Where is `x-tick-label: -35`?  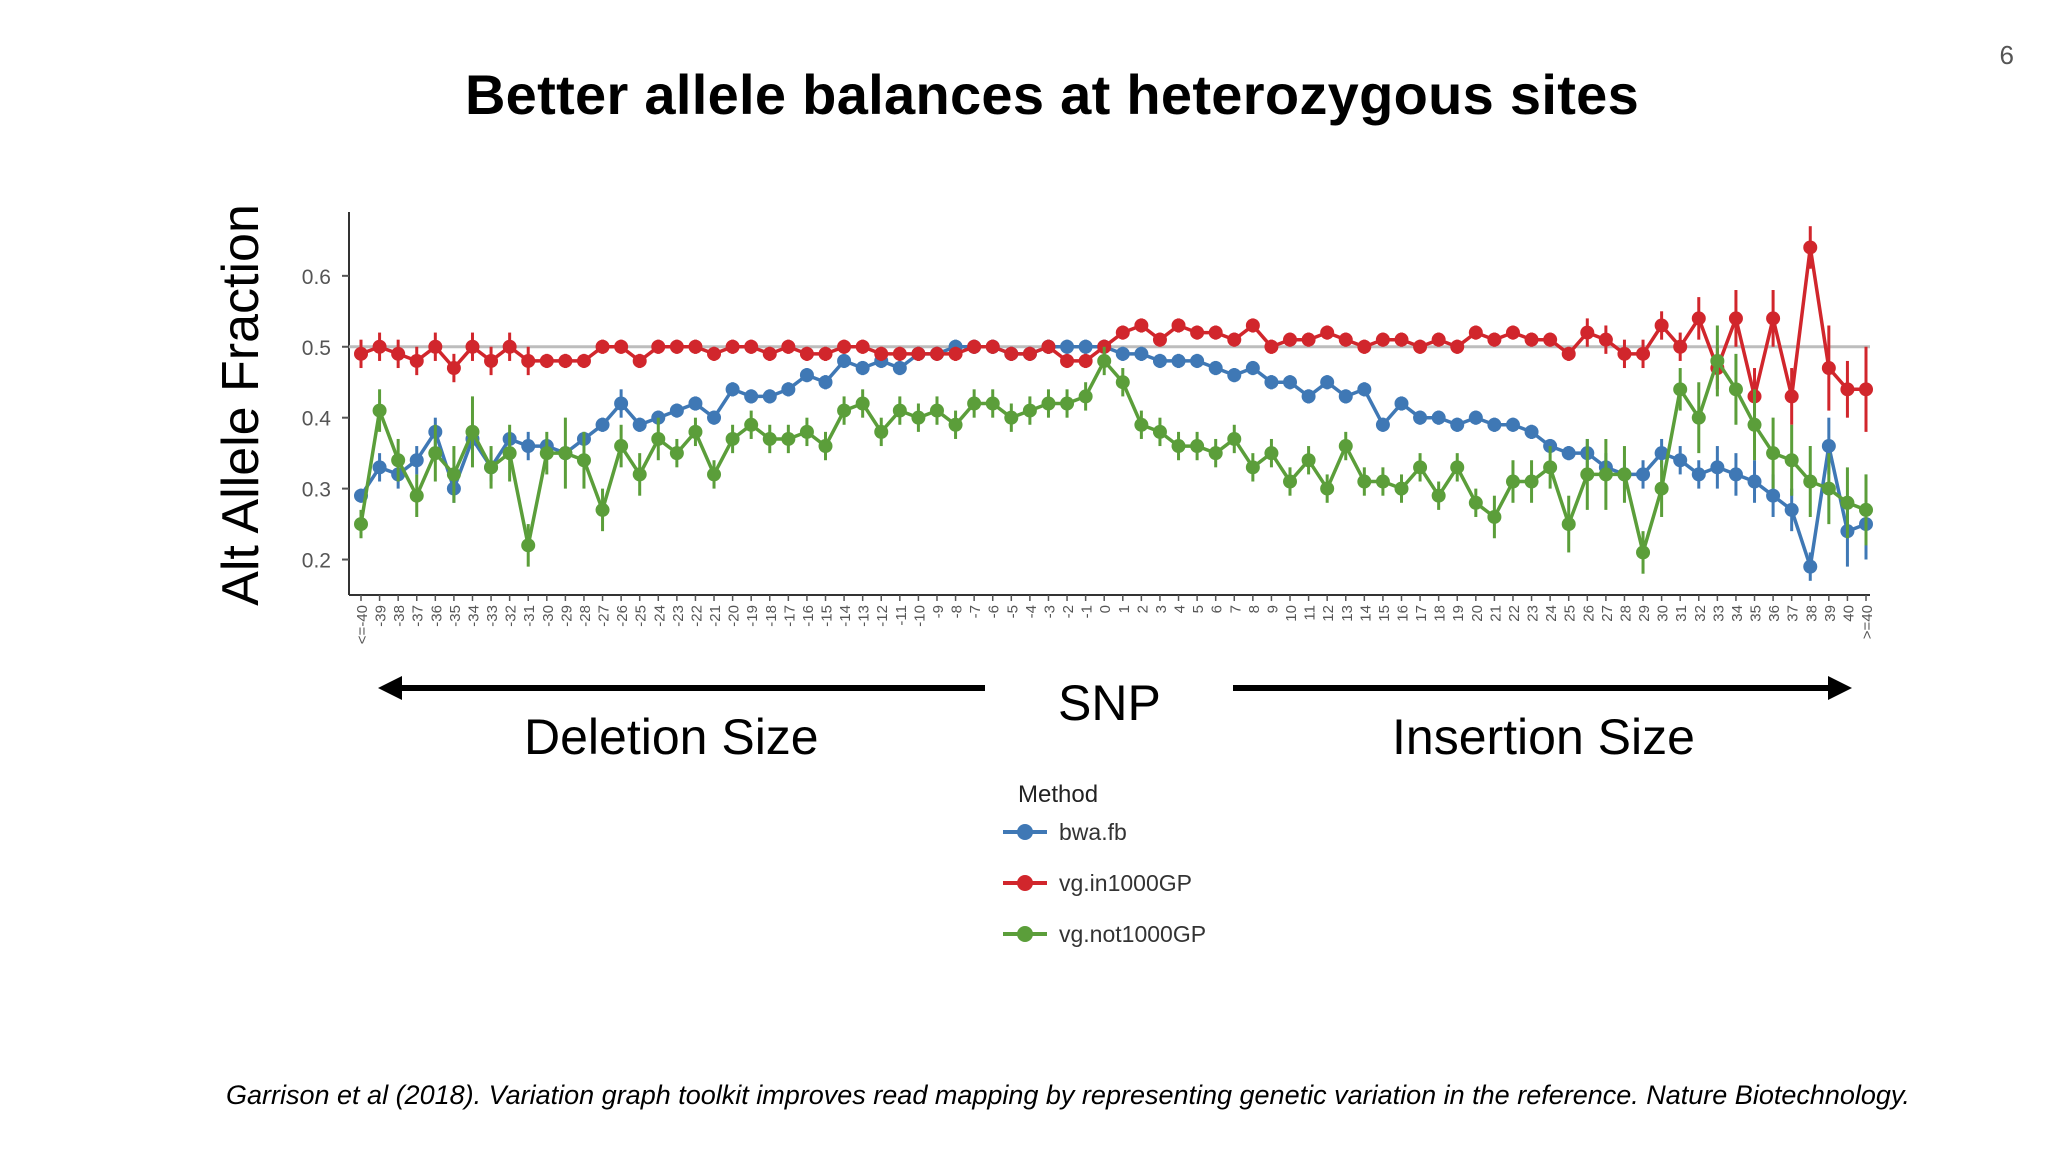 x-tick-label: -35 is located at coordinates (455, 616).